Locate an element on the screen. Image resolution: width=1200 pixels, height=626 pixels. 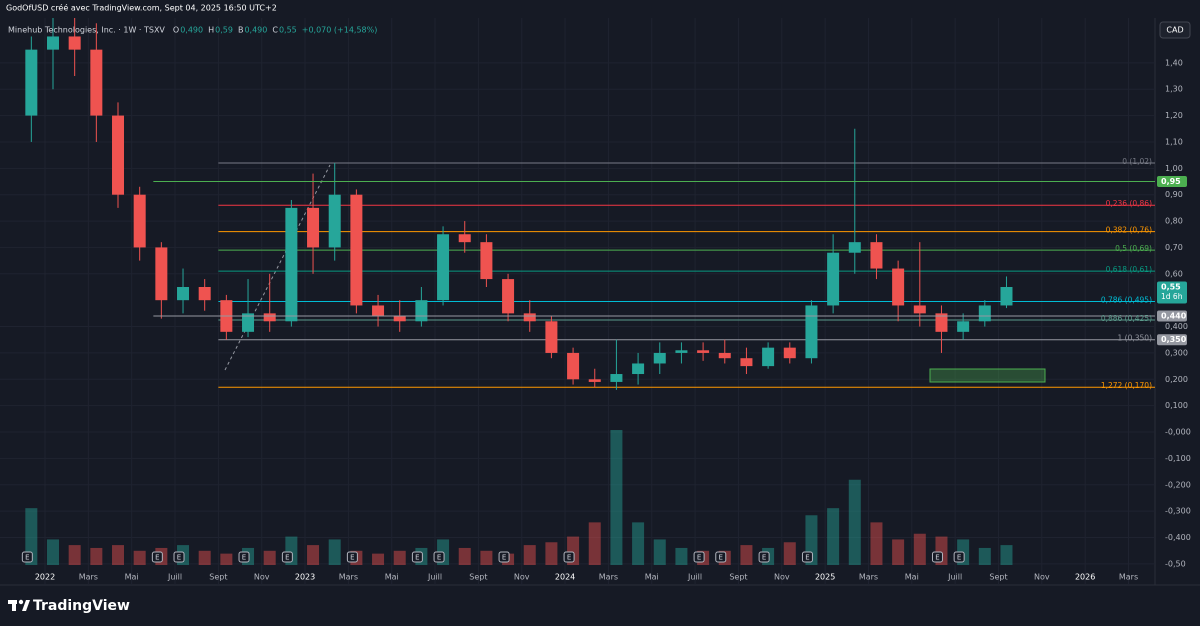
zone-box is located at coordinates (987, 375).